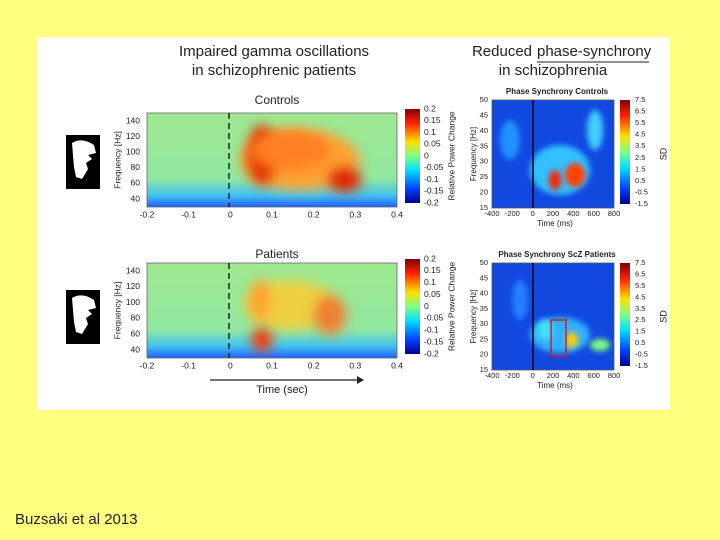 This screenshot has width=720, height=540. What do you see at coordinates (557, 91) in the screenshot?
I see `plot-title: Phase Synchrony Controls` at bounding box center [557, 91].